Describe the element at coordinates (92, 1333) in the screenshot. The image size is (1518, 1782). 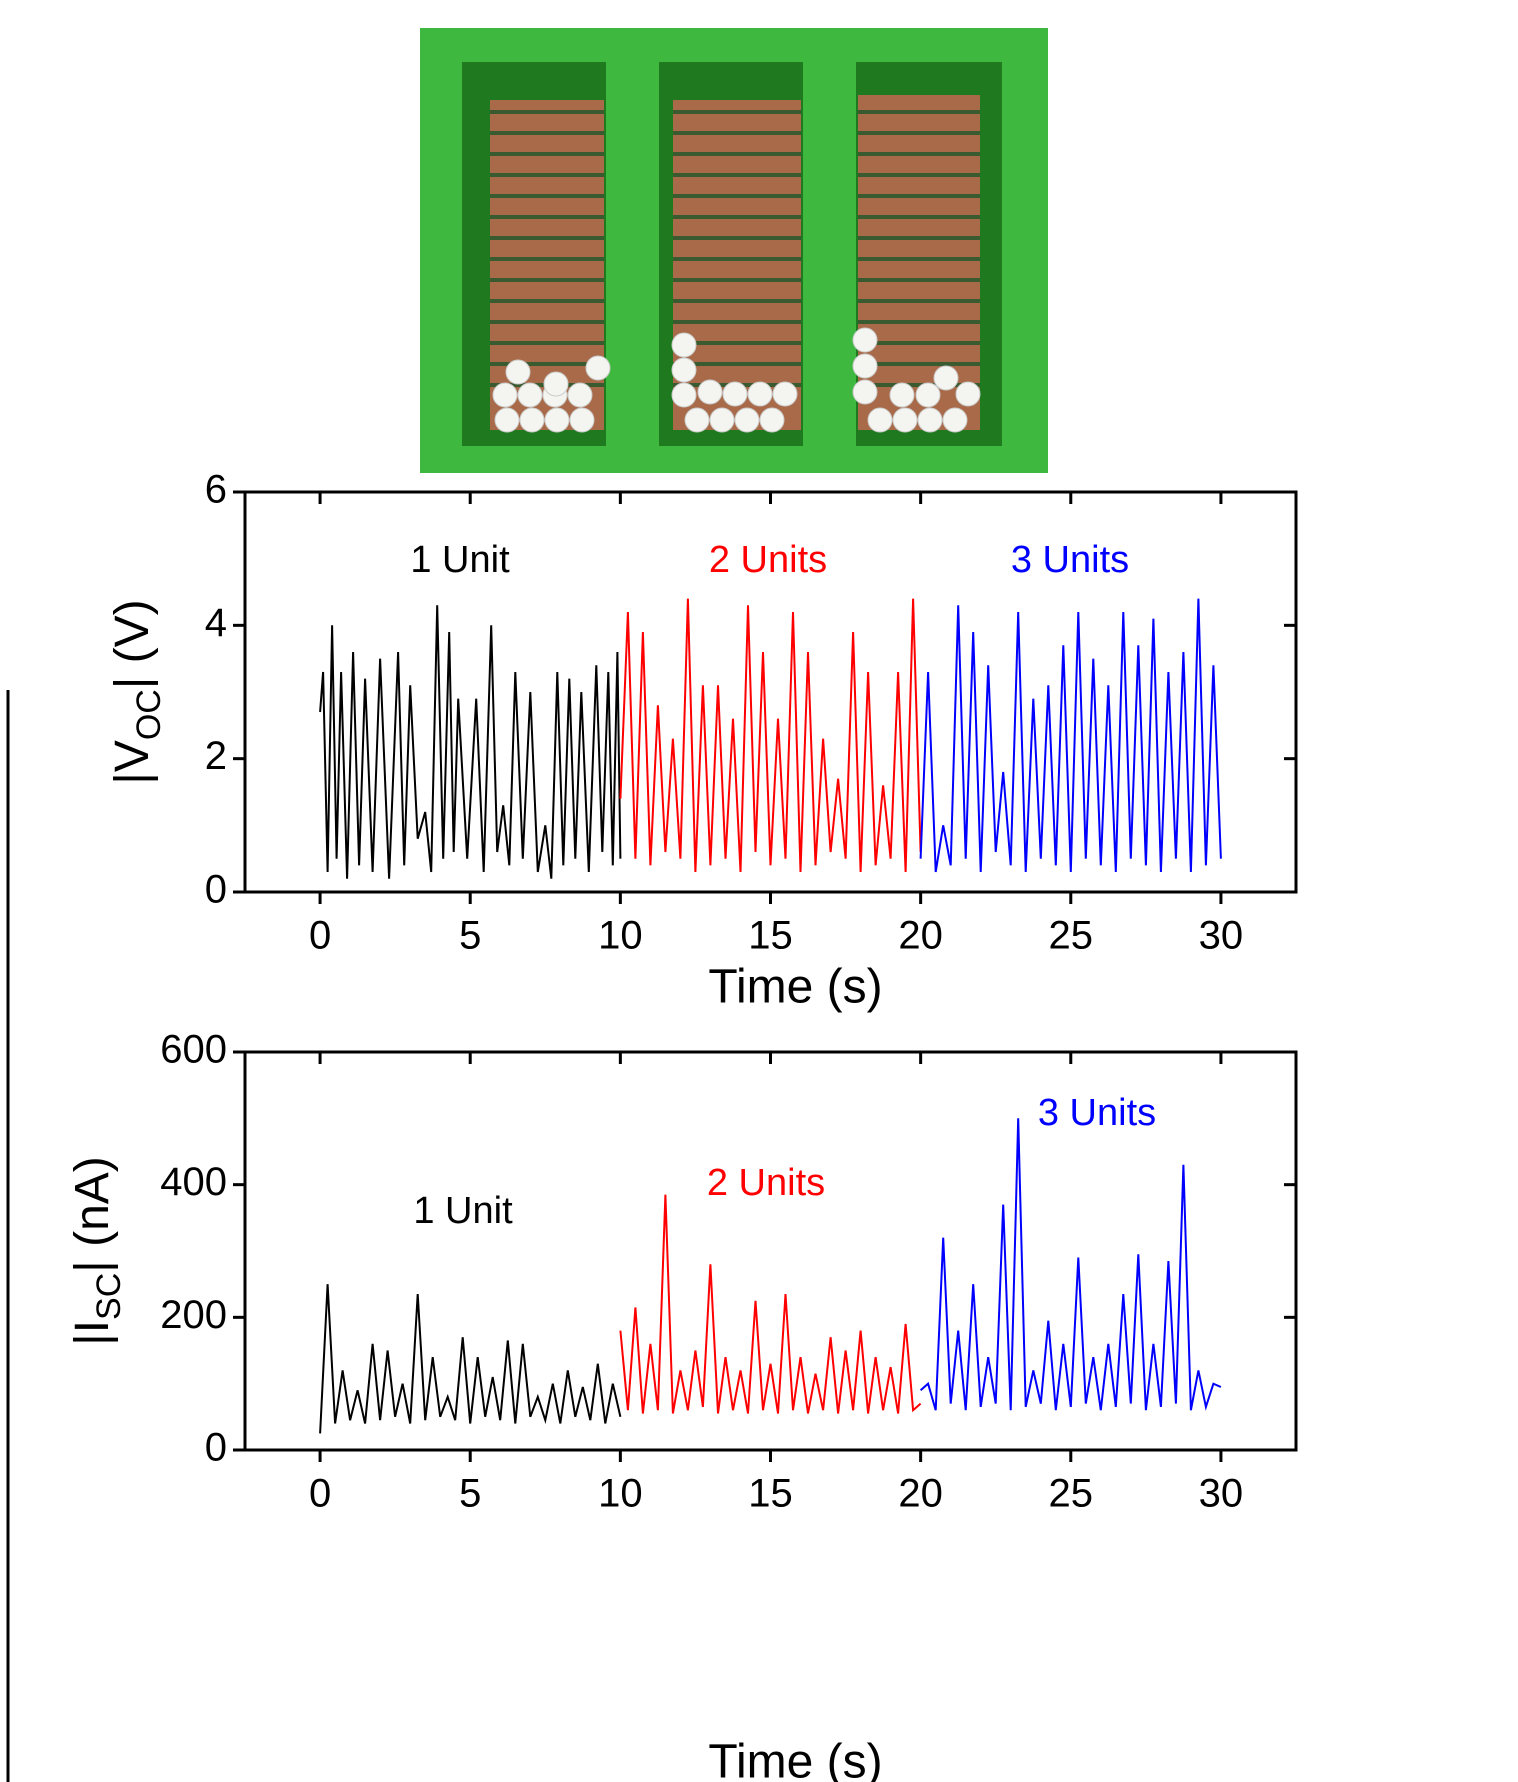
I see `y-axis-title-part: |I` at that location.